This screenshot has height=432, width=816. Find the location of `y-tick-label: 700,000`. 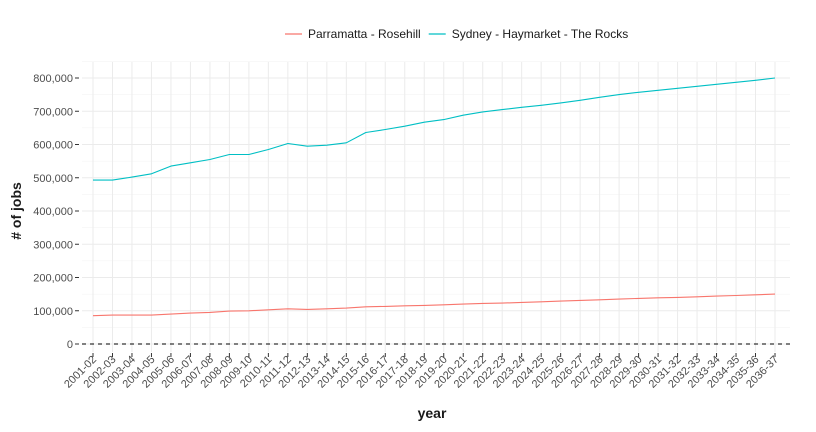

y-tick-label: 700,000 is located at coordinates (53, 112).